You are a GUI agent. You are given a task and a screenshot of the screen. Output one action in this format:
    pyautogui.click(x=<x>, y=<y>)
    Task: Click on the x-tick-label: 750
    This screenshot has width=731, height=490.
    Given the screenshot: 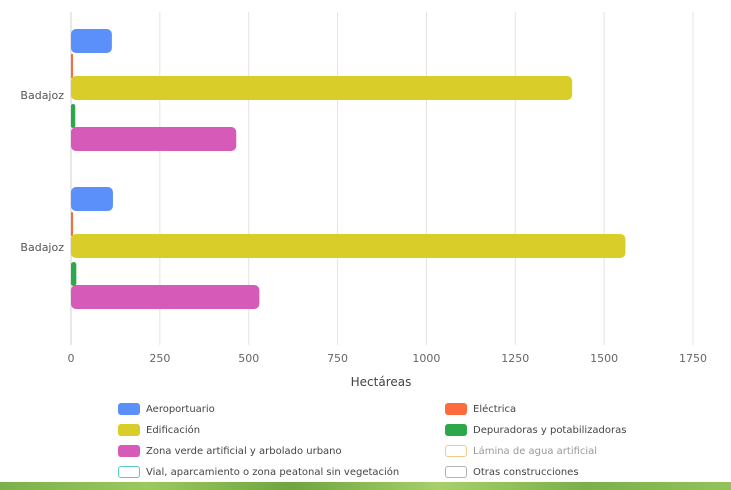 What is the action you would take?
    pyautogui.click(x=337, y=358)
    